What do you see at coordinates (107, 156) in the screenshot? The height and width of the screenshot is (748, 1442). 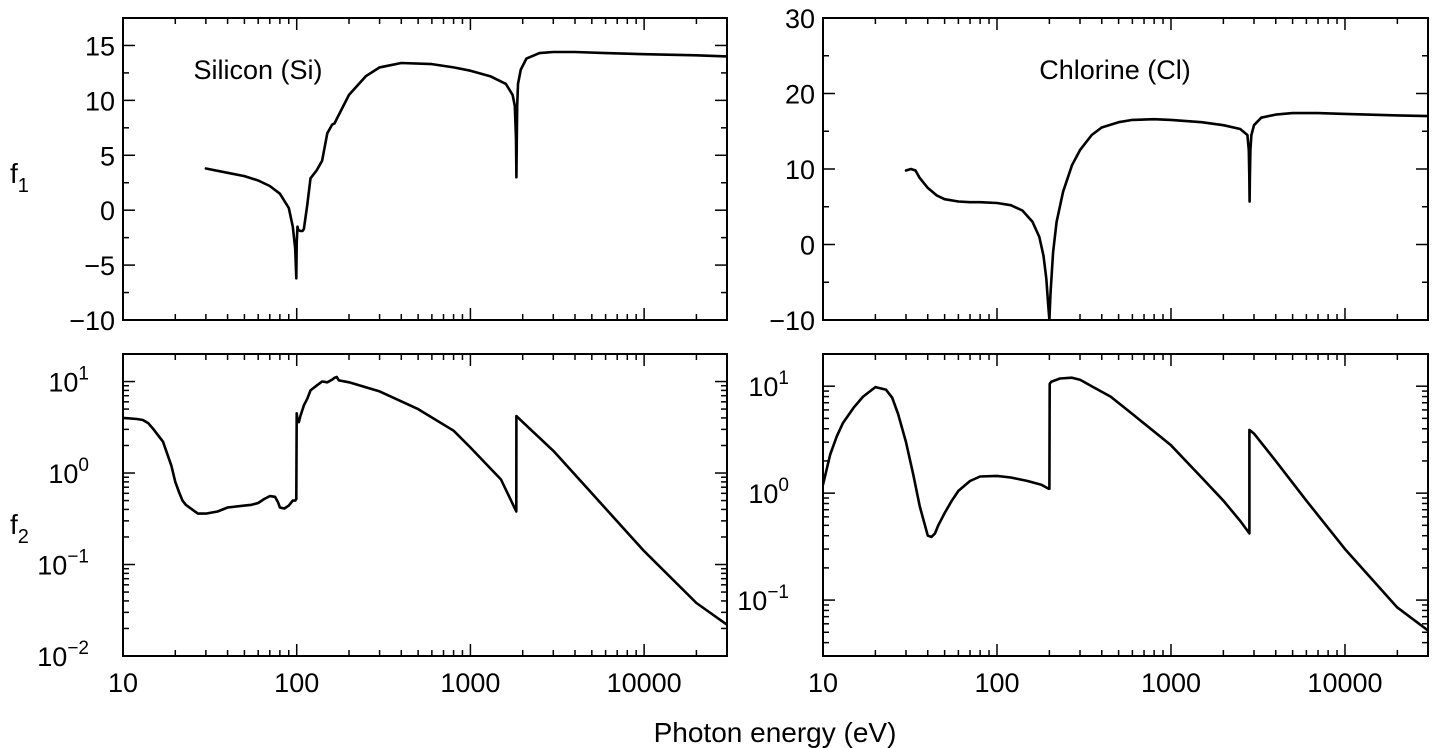 I see `y-tick-label: 5` at bounding box center [107, 156].